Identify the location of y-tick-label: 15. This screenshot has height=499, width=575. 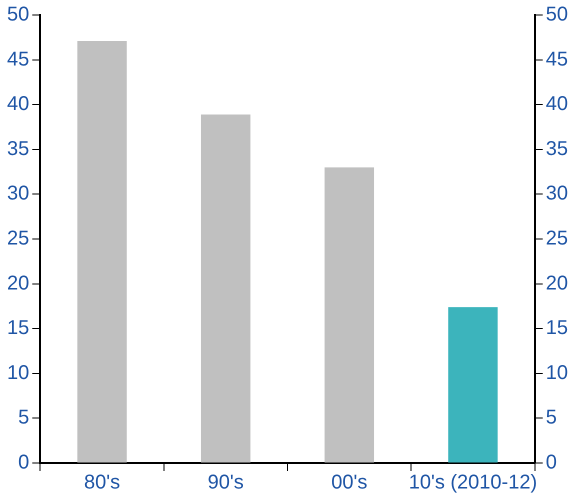
(18, 328).